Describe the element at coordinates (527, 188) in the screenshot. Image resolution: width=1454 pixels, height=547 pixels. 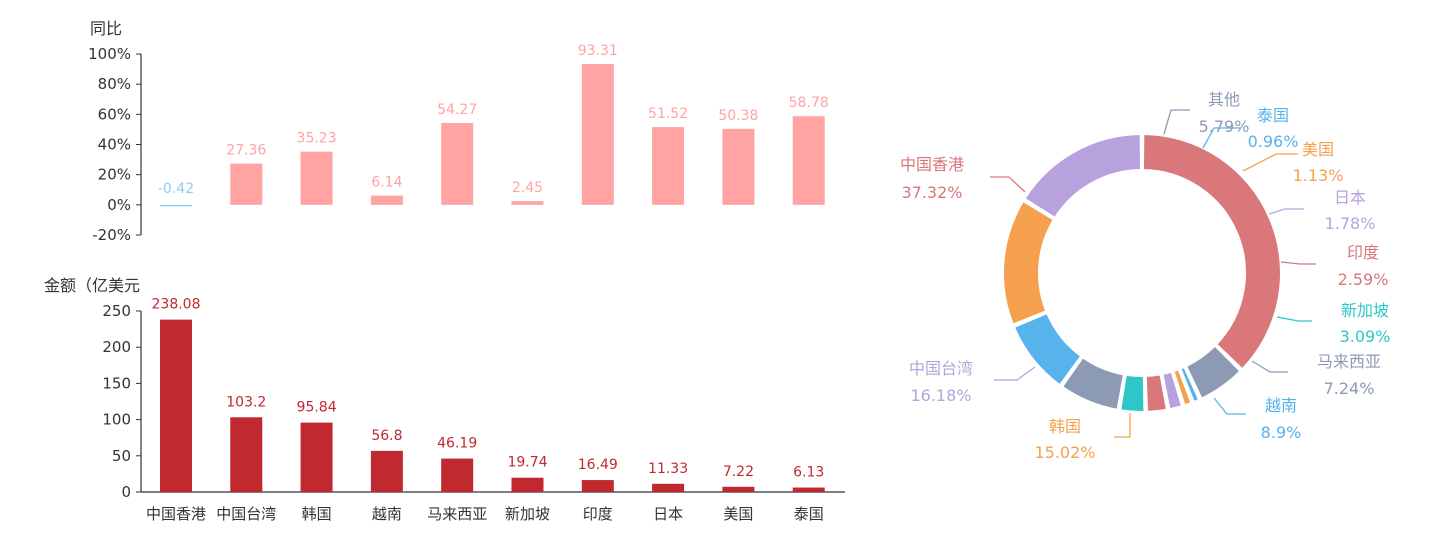
I see `top-chart-data-label: 2.45` at that location.